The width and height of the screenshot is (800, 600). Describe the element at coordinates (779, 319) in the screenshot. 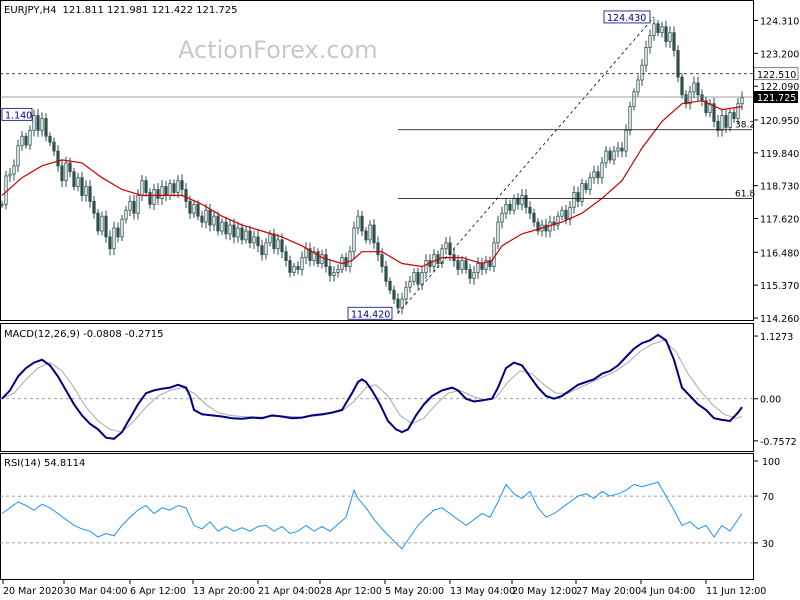

I see `price-tick-label: 114.260` at that location.